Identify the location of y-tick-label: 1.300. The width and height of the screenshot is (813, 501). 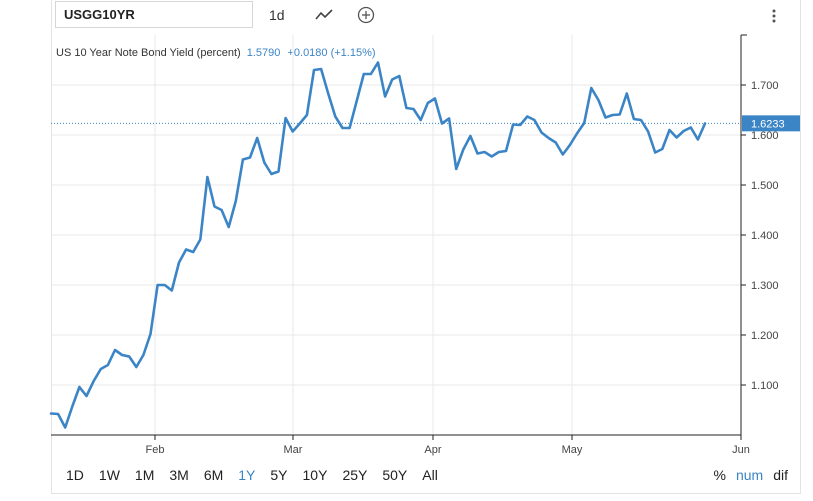
(765, 286).